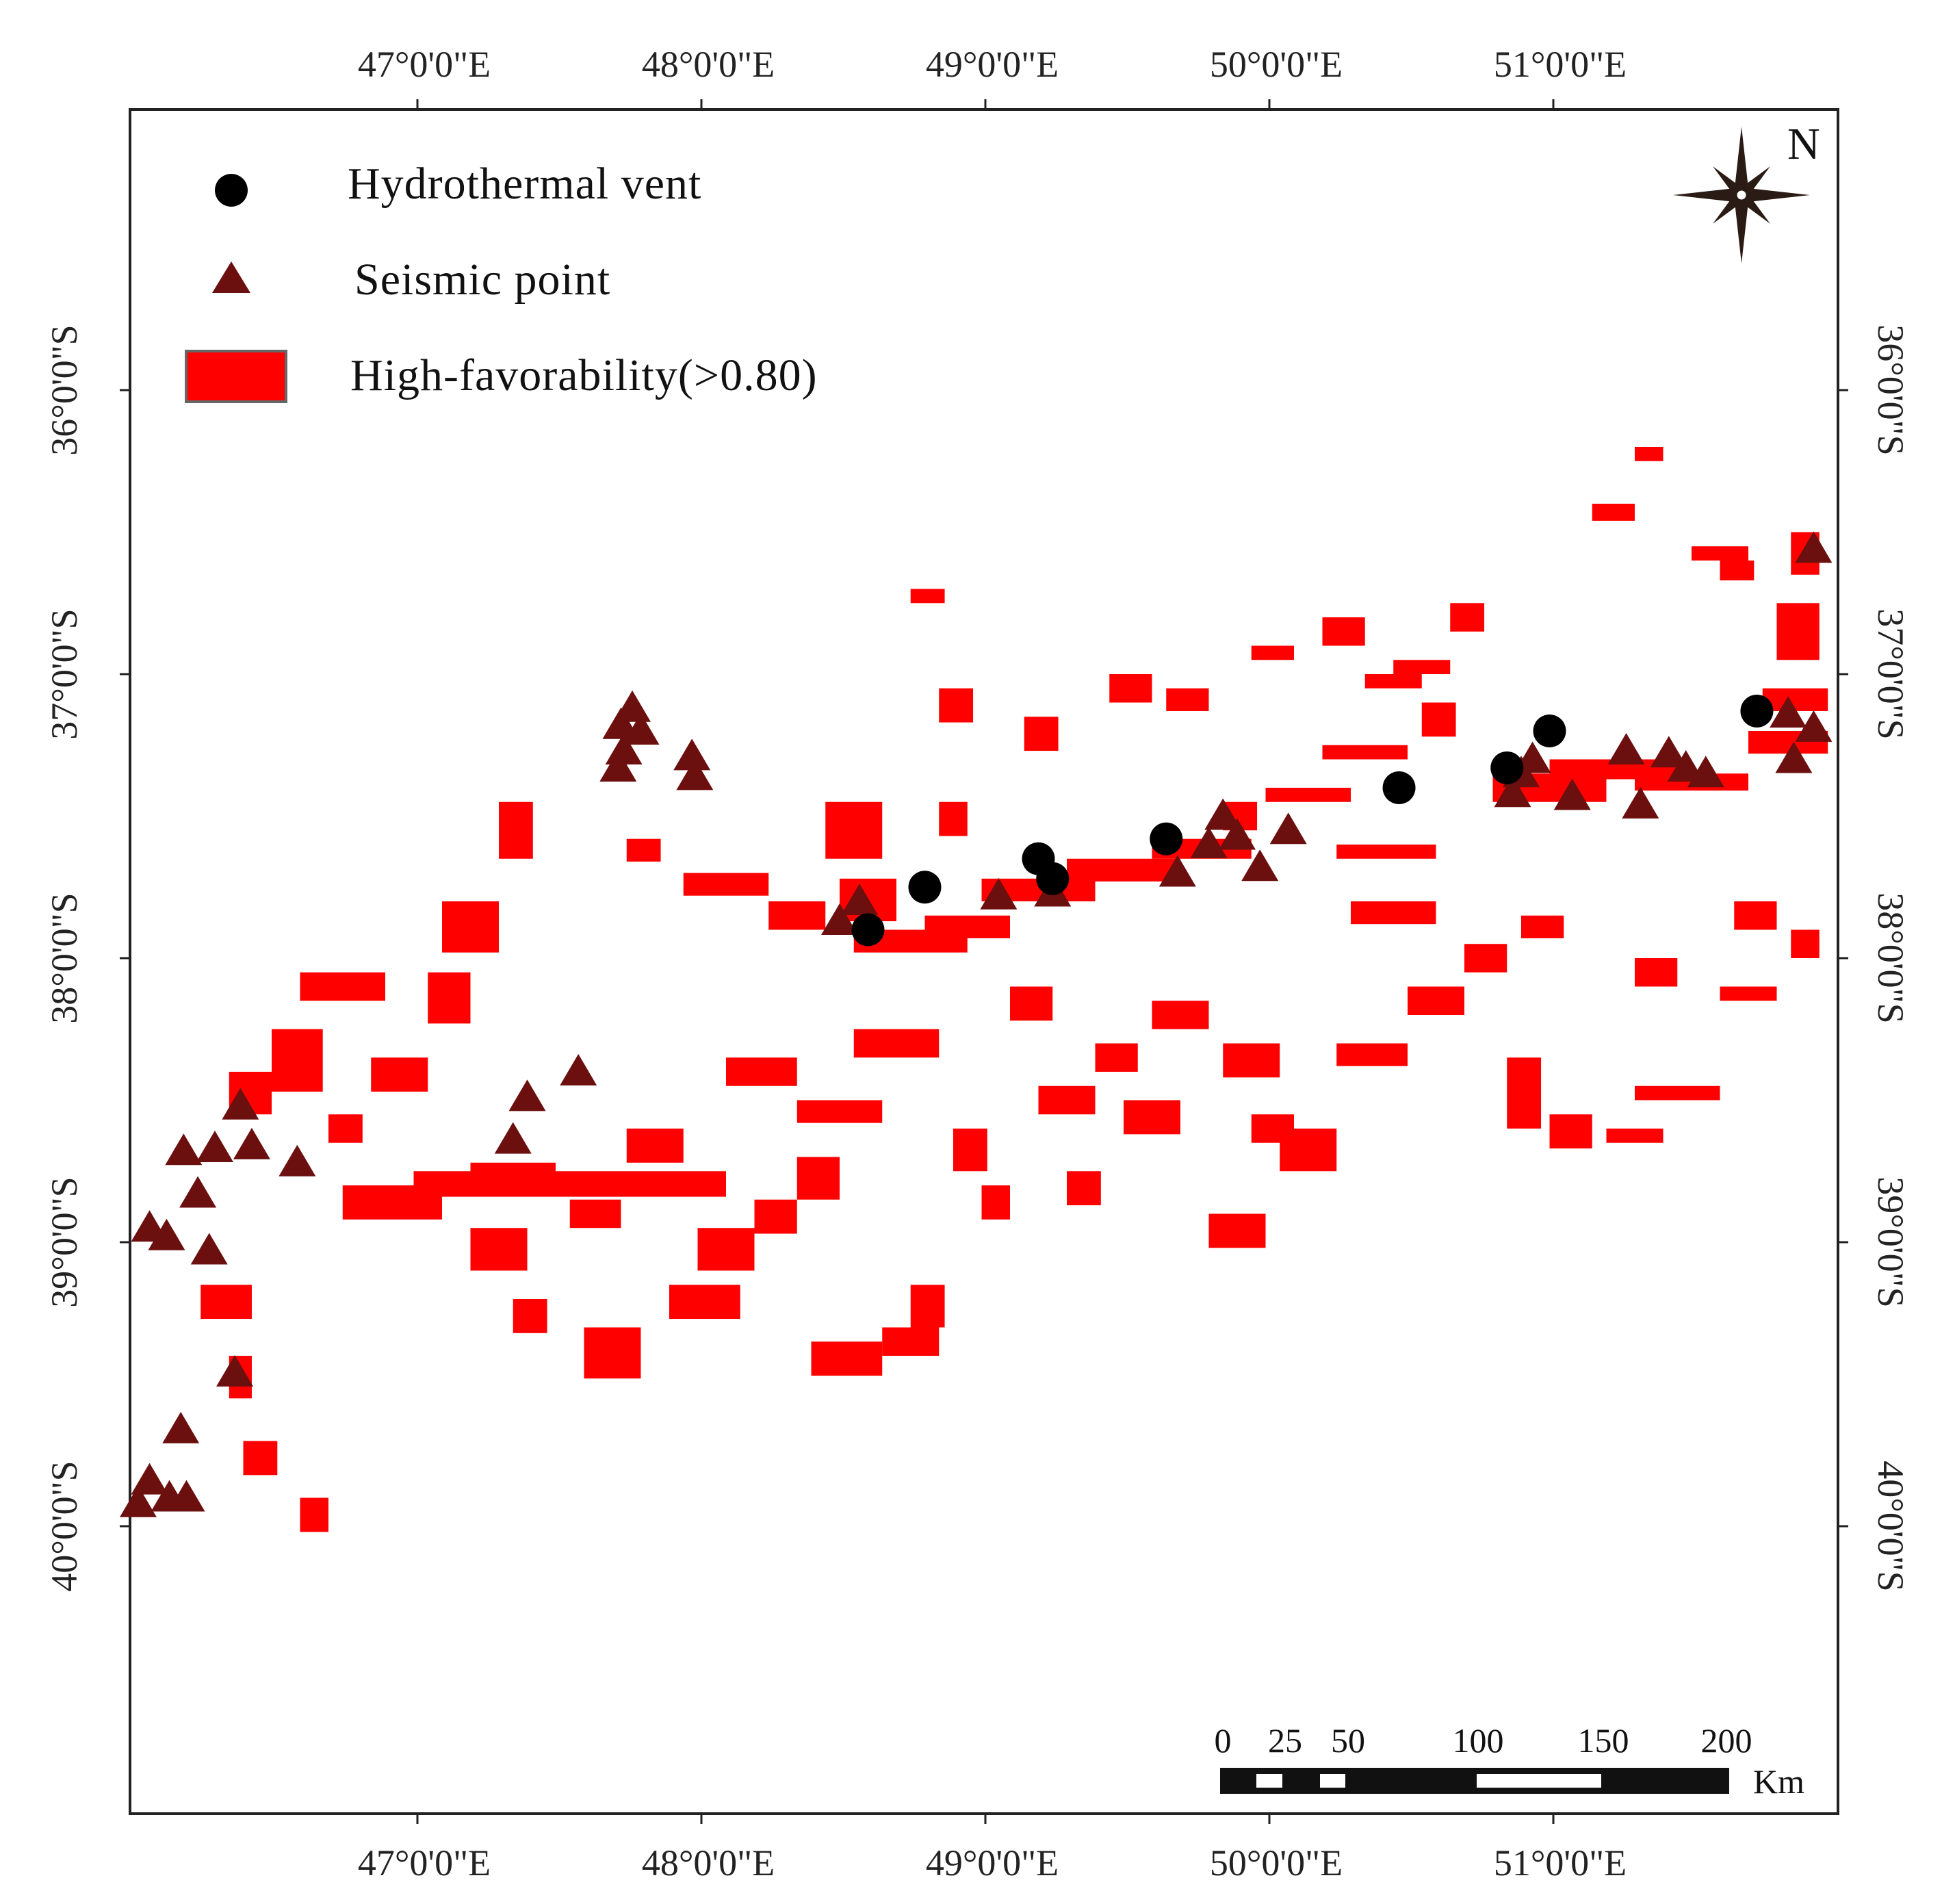  I want to click on legend-vent-label: Hydrothermal vent, so click(525, 184).